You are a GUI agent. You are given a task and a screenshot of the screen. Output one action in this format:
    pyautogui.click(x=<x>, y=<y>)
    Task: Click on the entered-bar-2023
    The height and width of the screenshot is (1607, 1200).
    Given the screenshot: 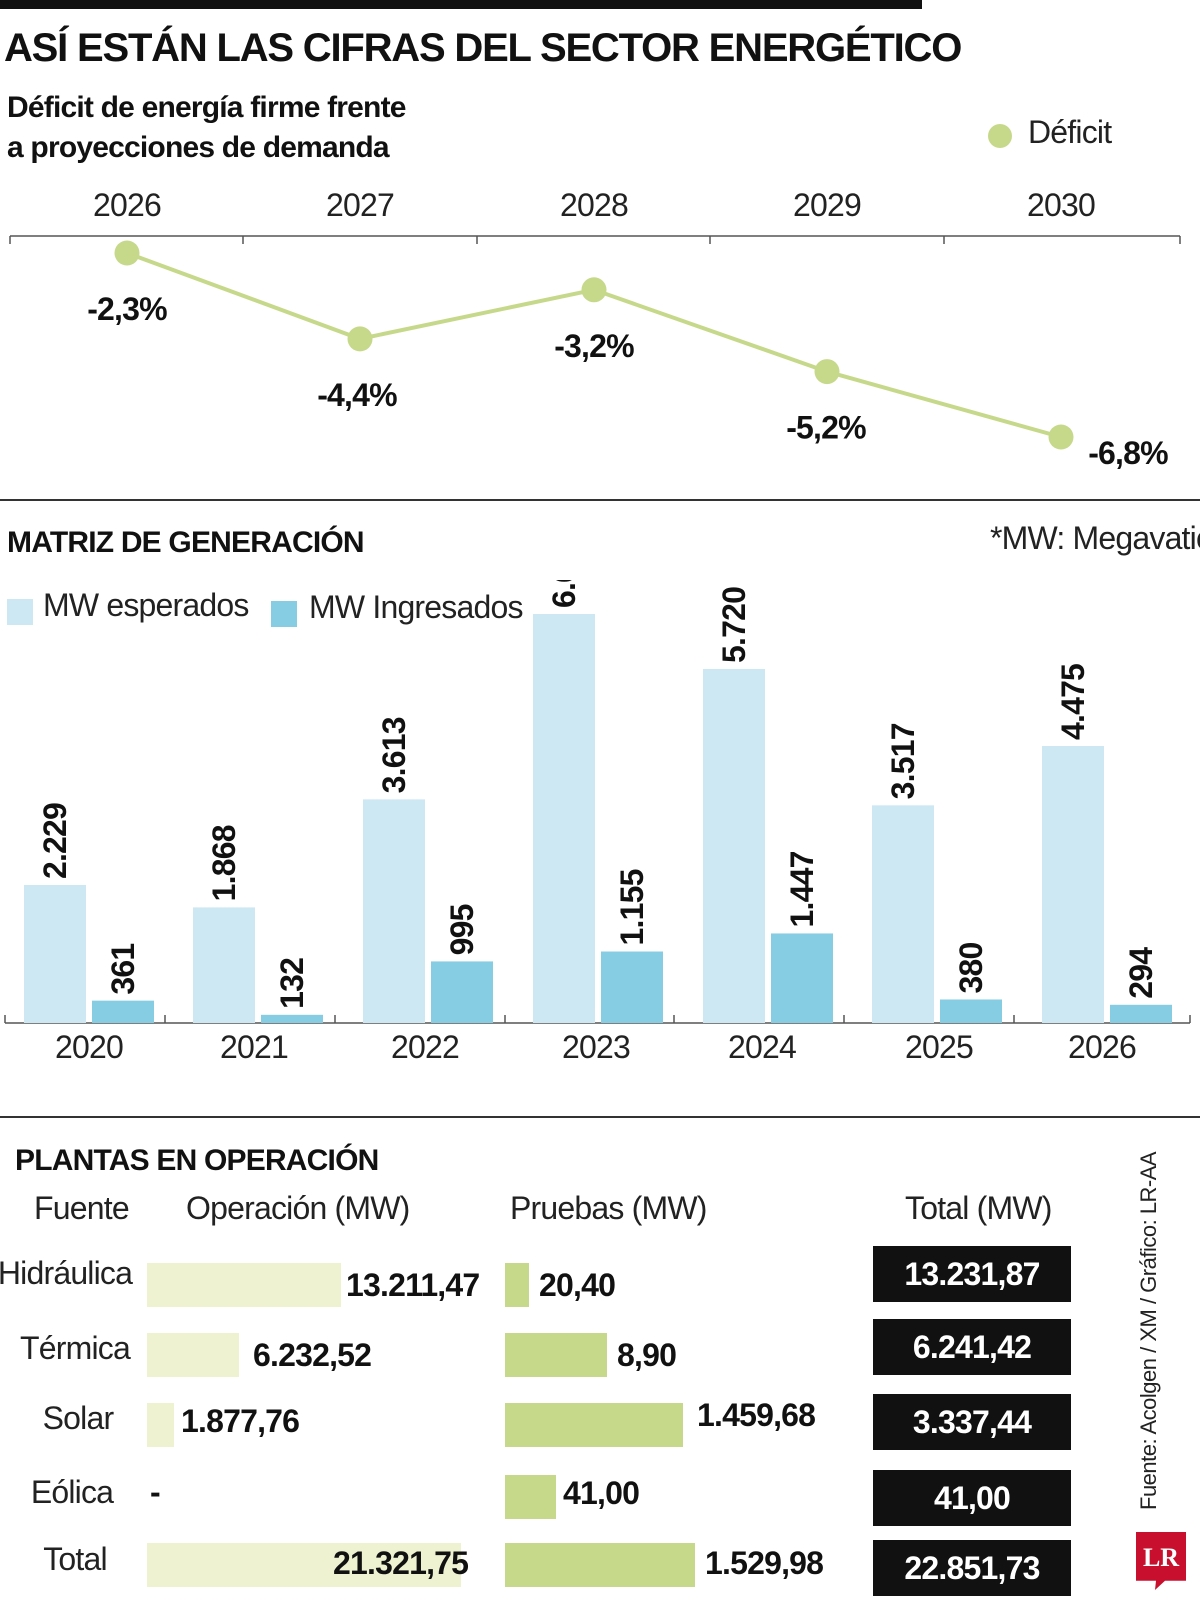 What is the action you would take?
    pyautogui.click(x=632, y=987)
    